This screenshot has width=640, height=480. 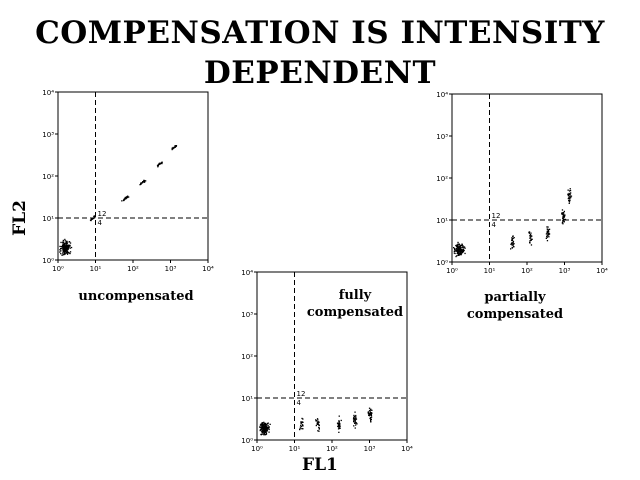 What do you see at coordinates (332, 356) in the screenshot?
I see `plot-frame-fully` at bounding box center [332, 356].